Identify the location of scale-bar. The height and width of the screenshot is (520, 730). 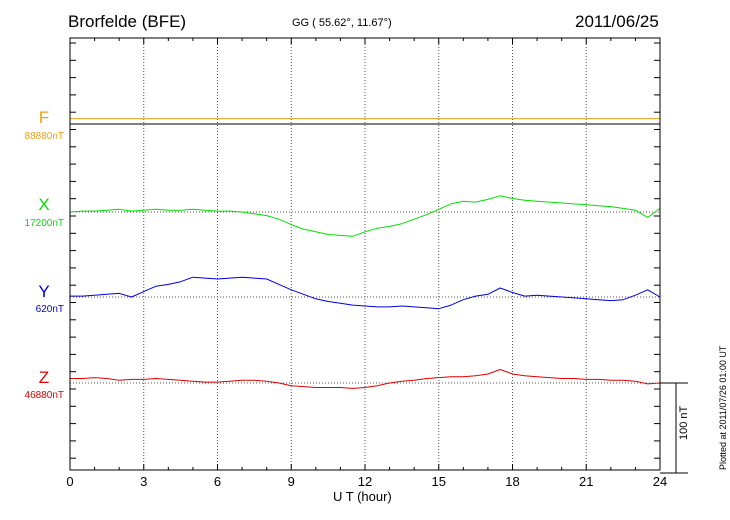
(674, 428).